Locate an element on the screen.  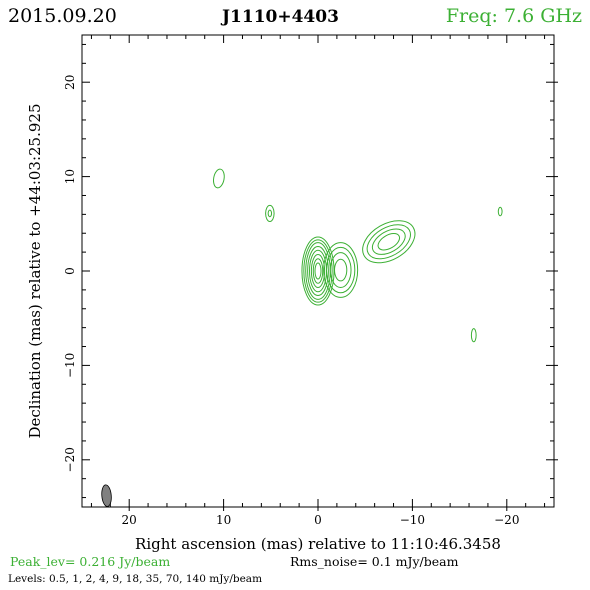
y-tick-labels: −20 −10 0 10 20 is located at coordinates (70, 274).